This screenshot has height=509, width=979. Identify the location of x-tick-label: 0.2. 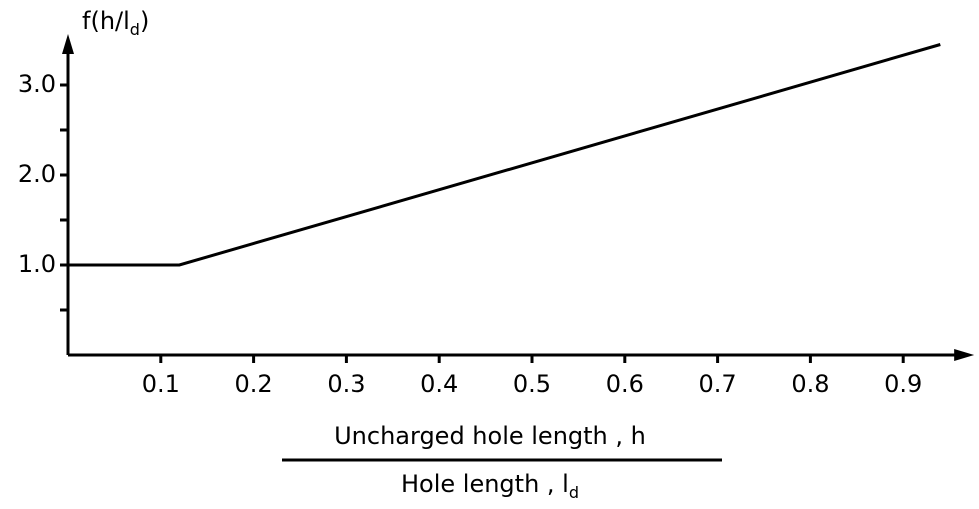
(254, 384).